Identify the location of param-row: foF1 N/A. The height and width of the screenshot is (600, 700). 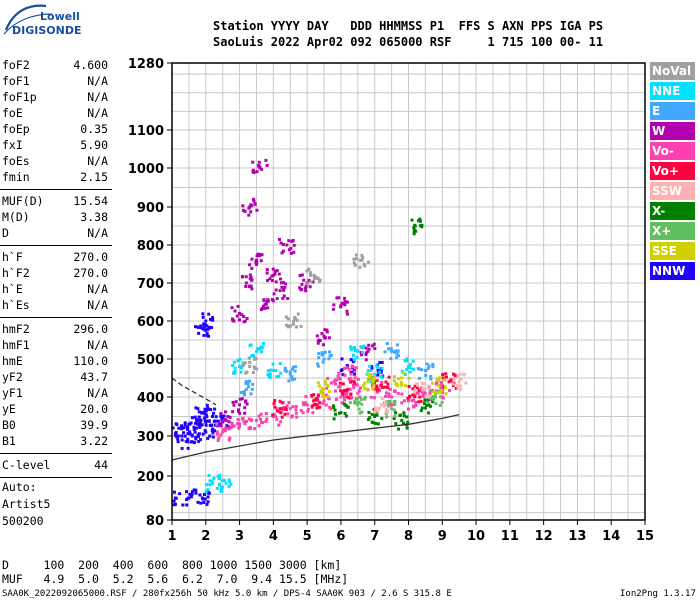
(55, 82).